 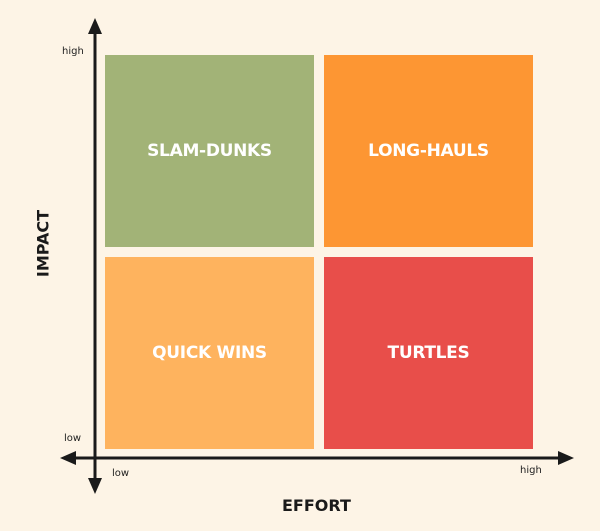 I want to click on x-axis-high-label: high, so click(x=531, y=470).